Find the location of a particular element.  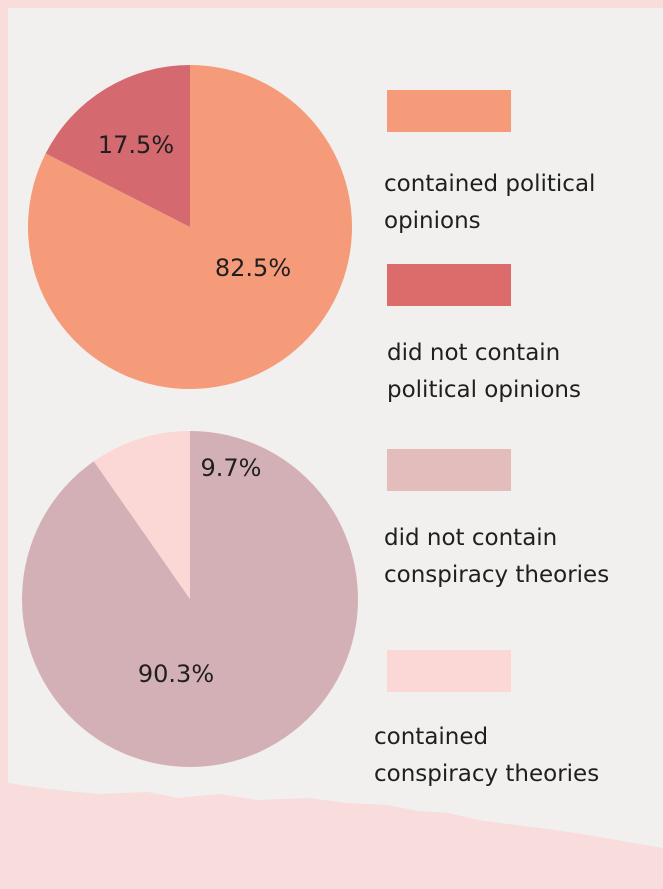

pie-slice-label-0-0: 82.5% is located at coordinates (253, 268).